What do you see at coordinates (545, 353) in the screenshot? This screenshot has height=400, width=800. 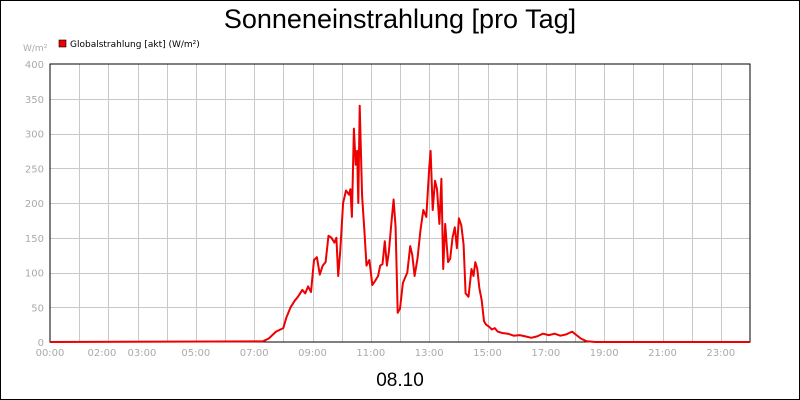 I see `x-tick-label: 17:00` at bounding box center [545, 353].